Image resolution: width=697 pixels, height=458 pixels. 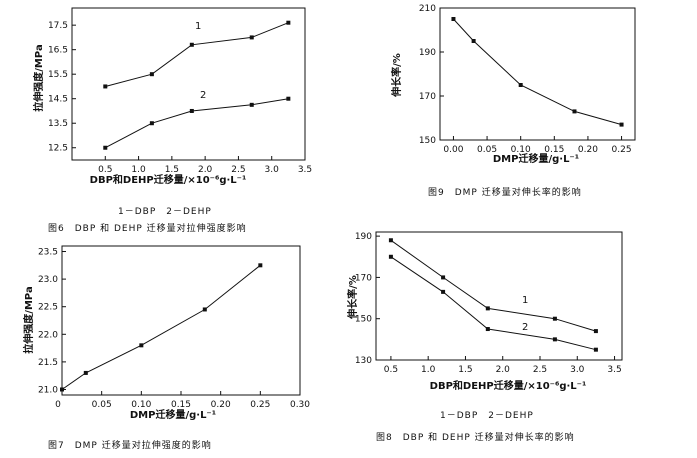 I want to click on fig9-y-tick-label: 190, so click(x=427, y=53).